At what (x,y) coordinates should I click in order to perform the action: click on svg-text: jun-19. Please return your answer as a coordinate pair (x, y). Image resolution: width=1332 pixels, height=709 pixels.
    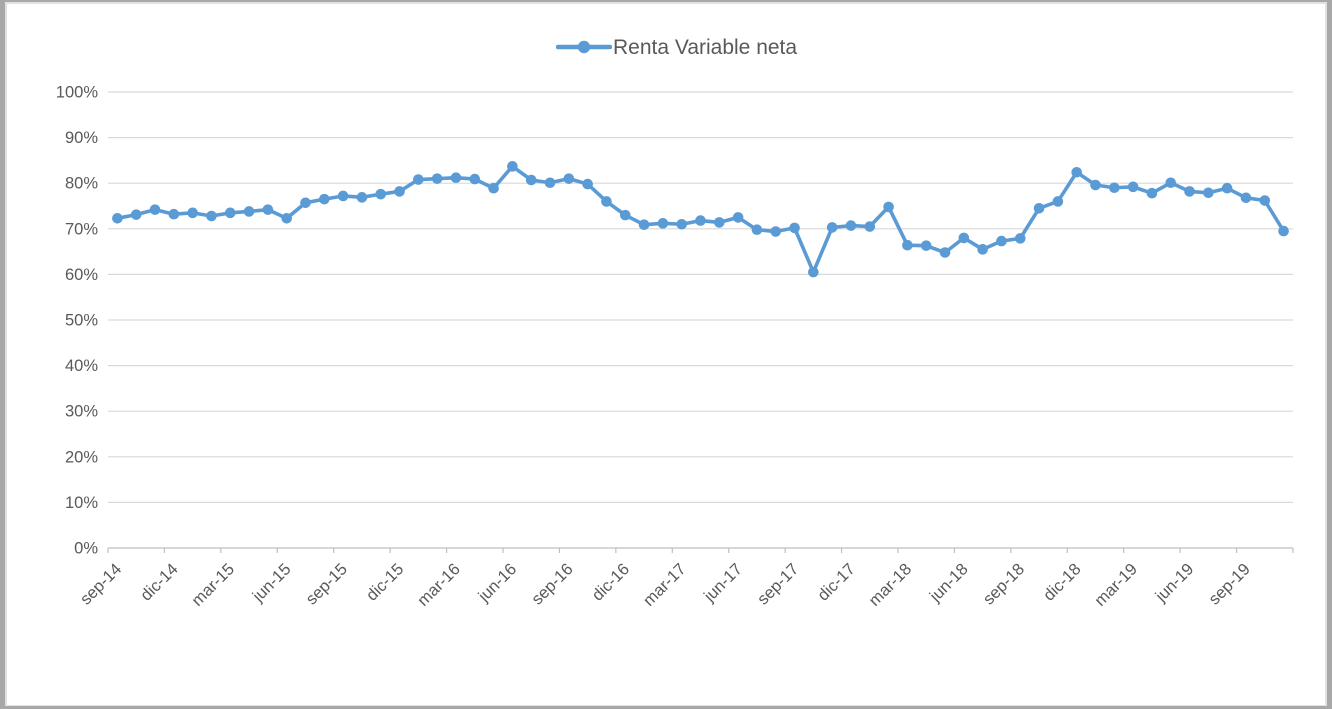
    Looking at the image, I should click on (1175, 583).